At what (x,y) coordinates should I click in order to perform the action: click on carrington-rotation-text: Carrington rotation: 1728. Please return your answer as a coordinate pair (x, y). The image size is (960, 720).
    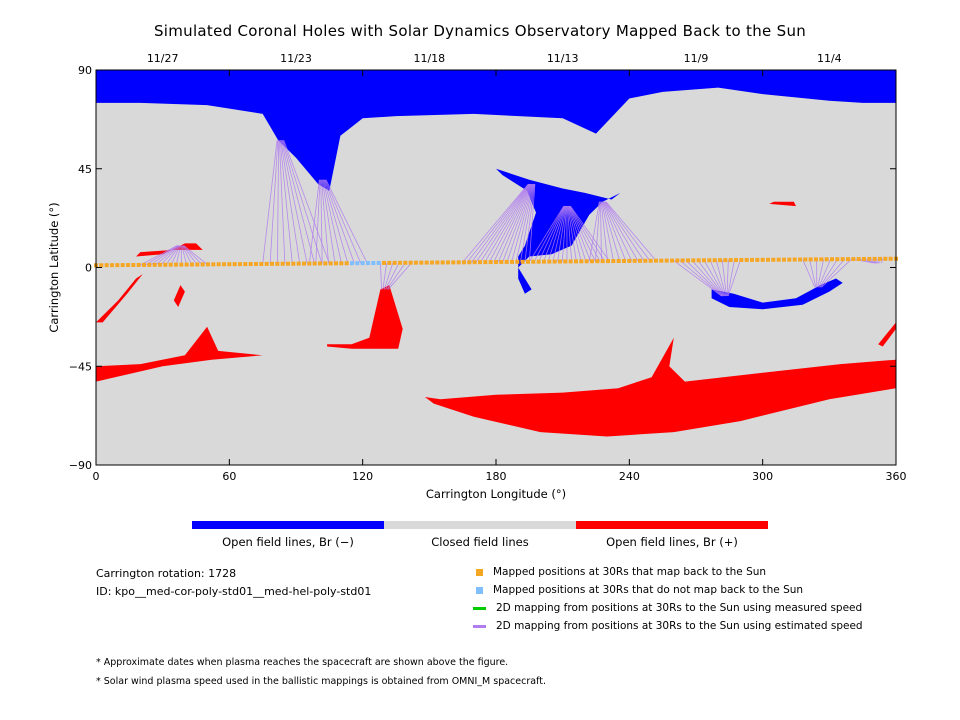
    Looking at the image, I should click on (166, 573).